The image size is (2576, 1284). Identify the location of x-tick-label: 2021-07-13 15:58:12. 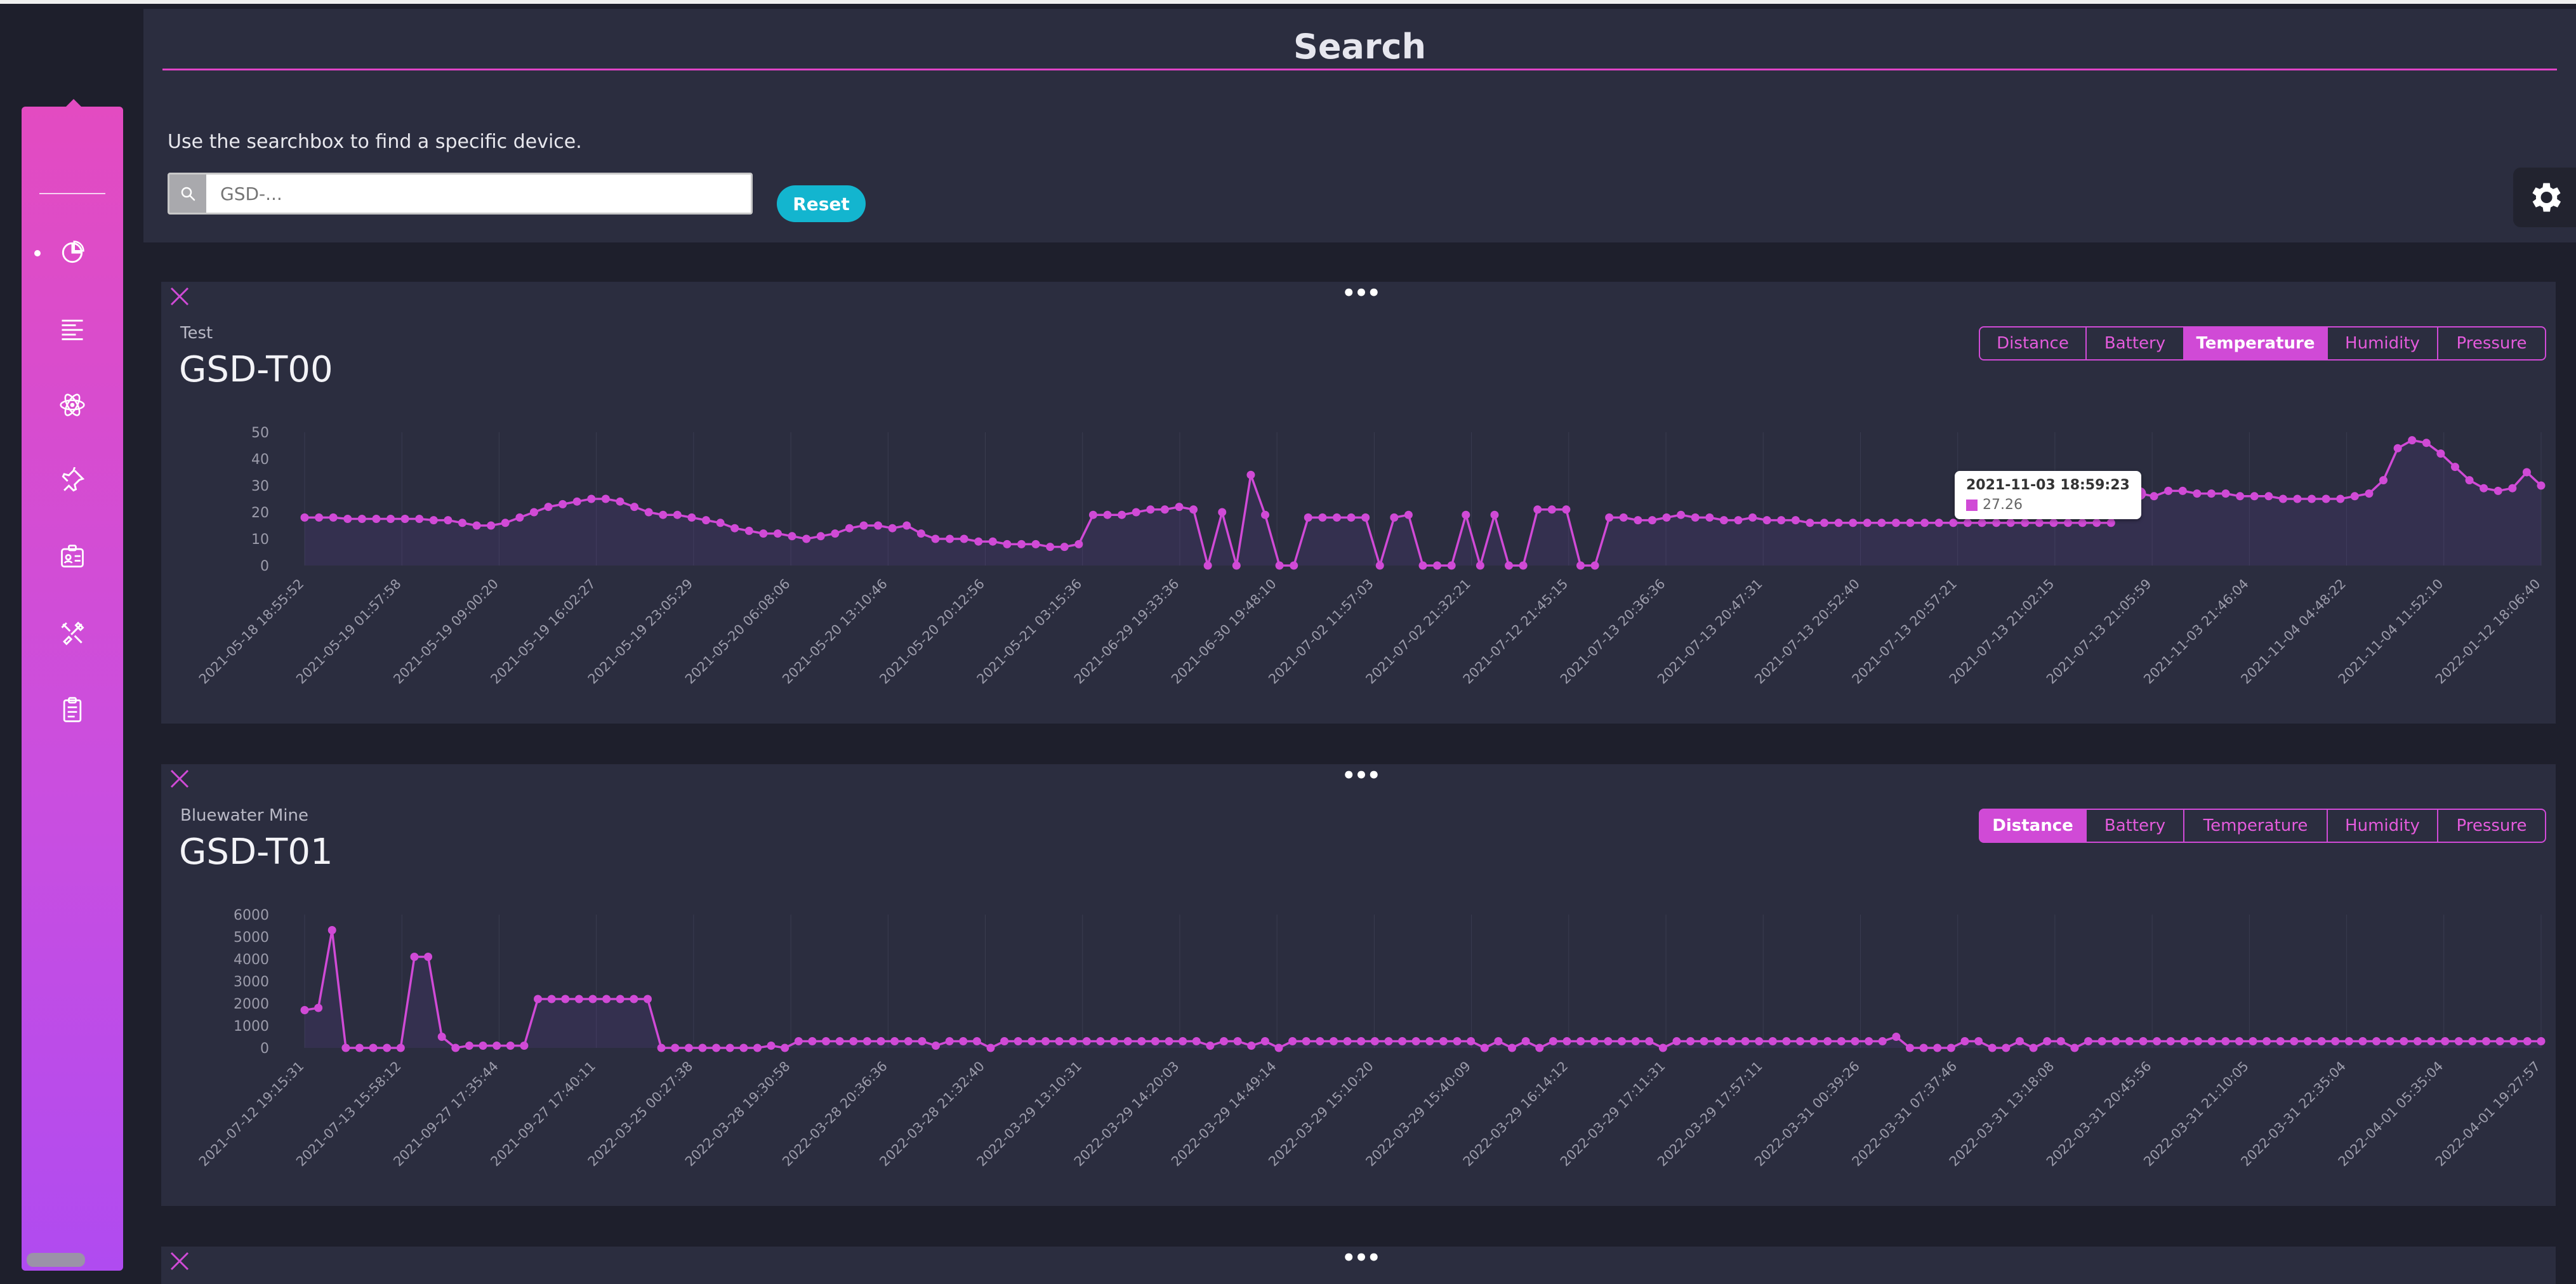
(348, 1114).